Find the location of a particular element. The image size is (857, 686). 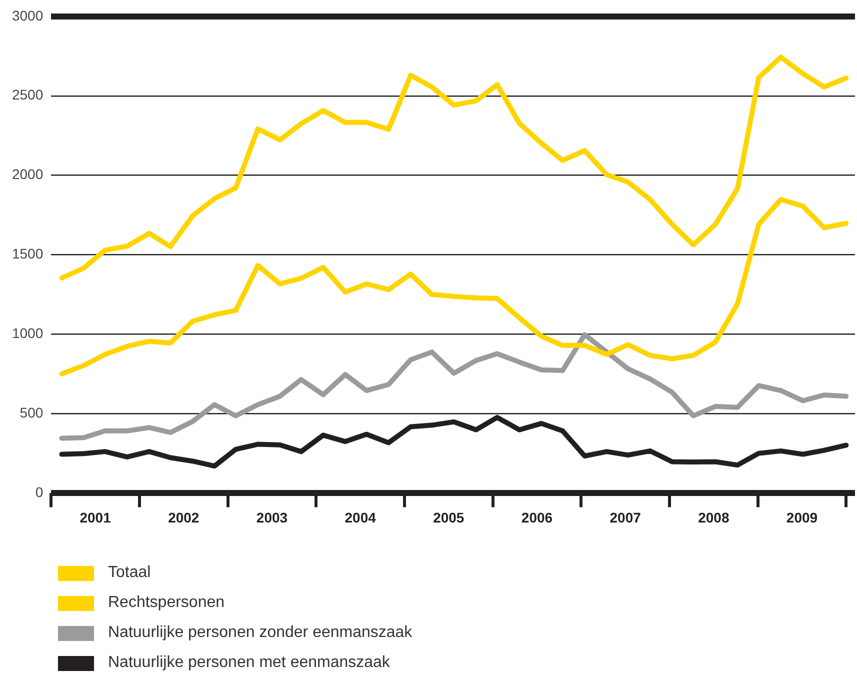

legend-label: Totaal is located at coordinates (129, 573).